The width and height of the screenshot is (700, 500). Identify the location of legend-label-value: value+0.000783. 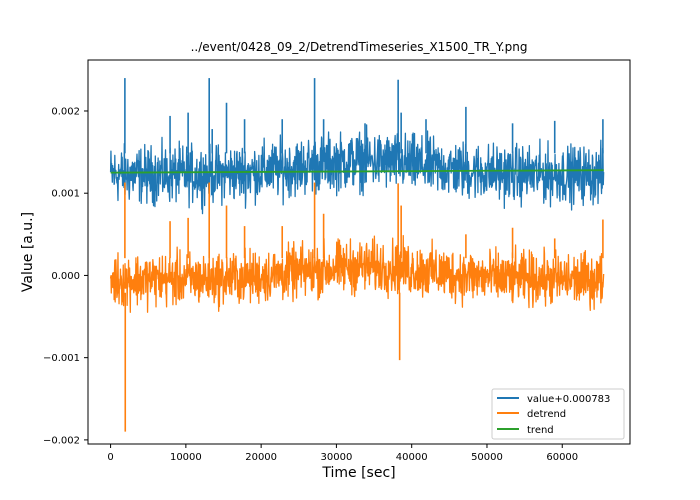
(568, 399).